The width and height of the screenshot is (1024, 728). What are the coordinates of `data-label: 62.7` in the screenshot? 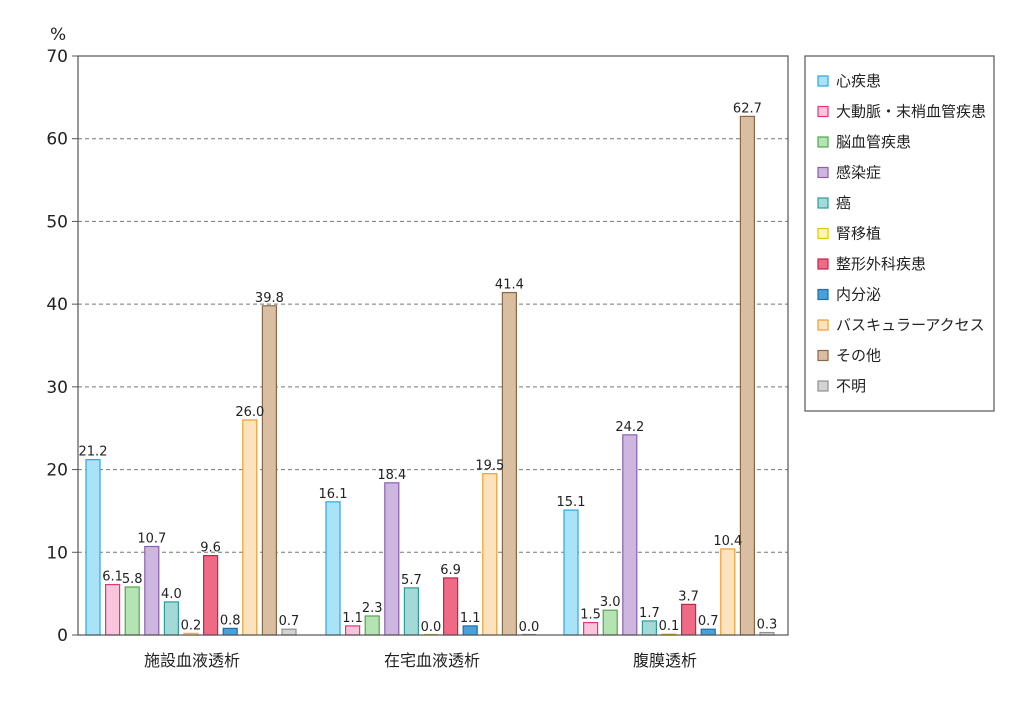 It's located at (747, 108).